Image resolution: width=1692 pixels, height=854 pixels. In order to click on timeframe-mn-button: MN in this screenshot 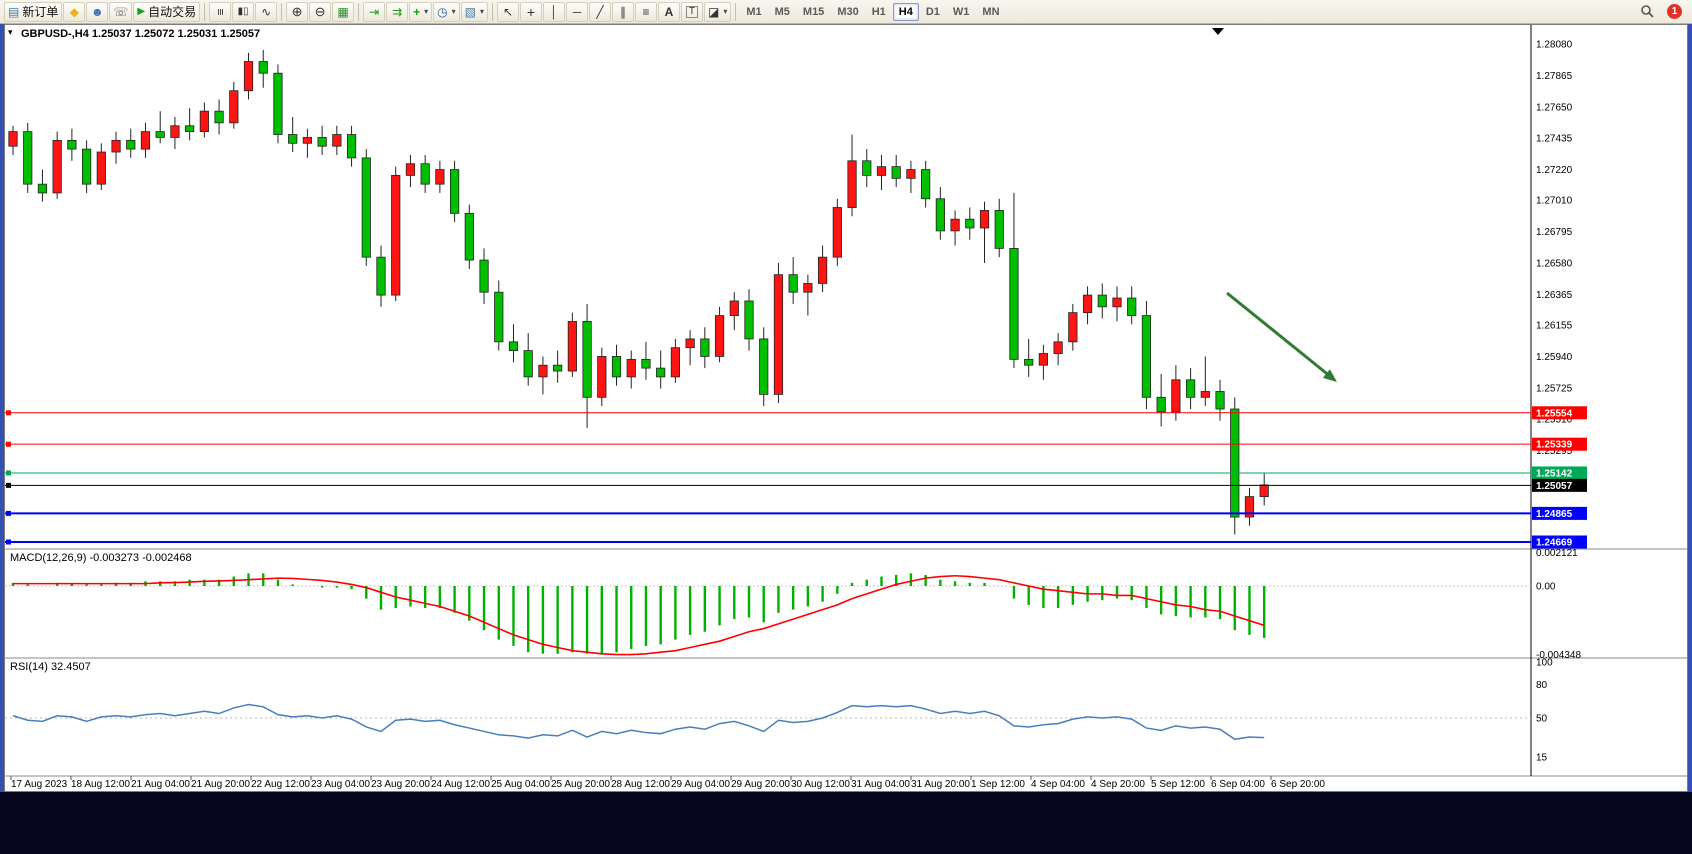, I will do `click(990, 12)`.